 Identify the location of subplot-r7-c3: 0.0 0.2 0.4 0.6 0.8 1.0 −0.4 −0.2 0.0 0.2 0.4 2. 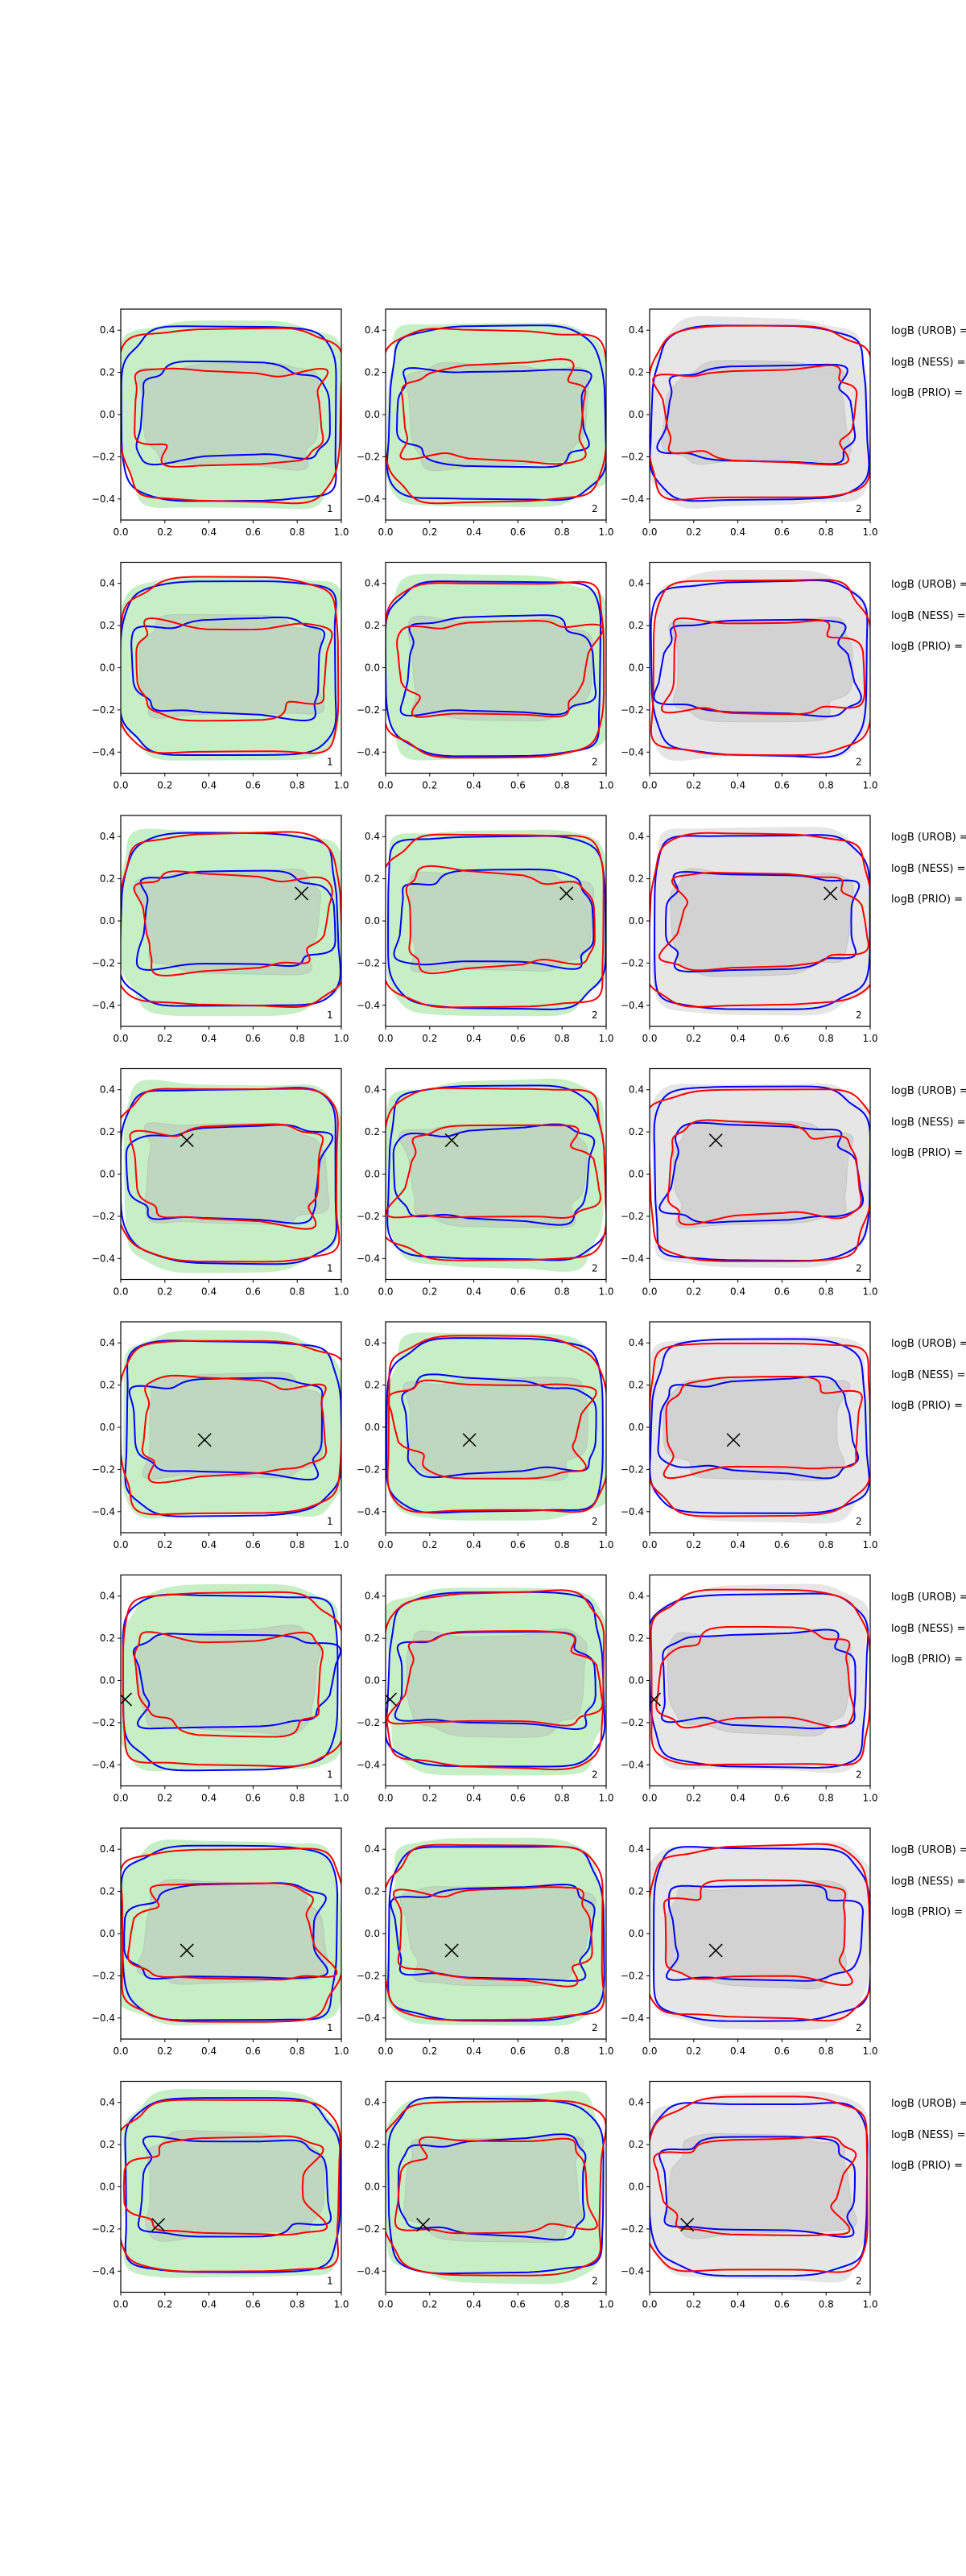
(749, 1942).